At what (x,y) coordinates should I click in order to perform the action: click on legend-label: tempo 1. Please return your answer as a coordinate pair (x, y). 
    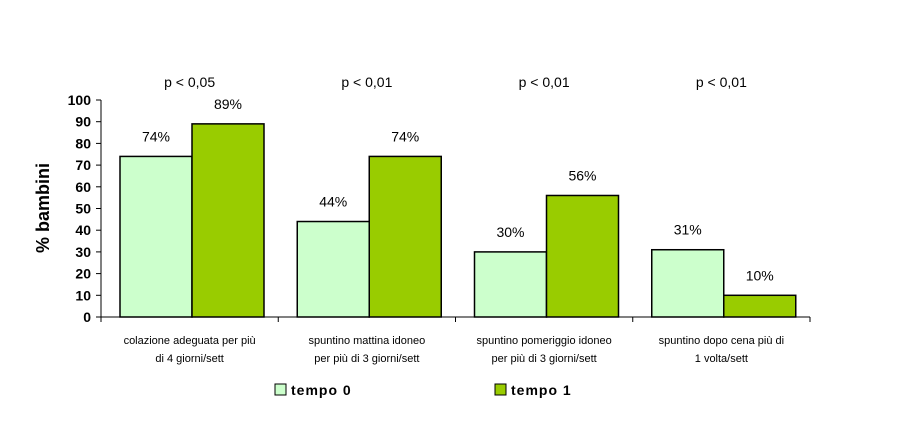
    Looking at the image, I should click on (541, 390).